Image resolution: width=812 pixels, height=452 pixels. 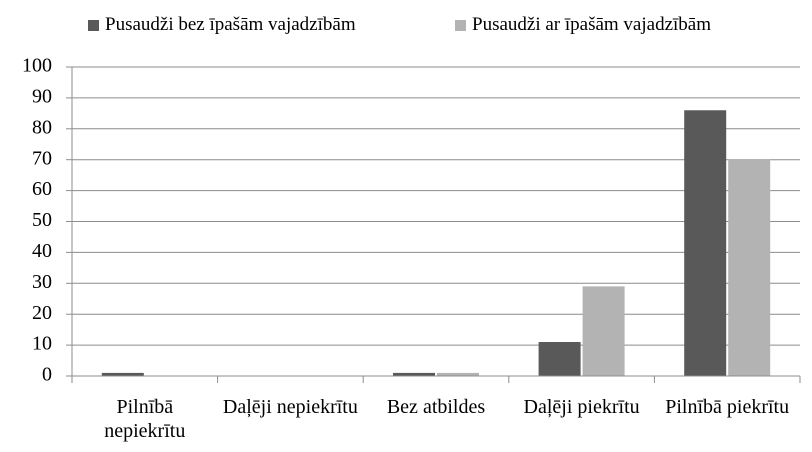 I want to click on x-tick-label: Bez atbildes, so click(x=436, y=407).